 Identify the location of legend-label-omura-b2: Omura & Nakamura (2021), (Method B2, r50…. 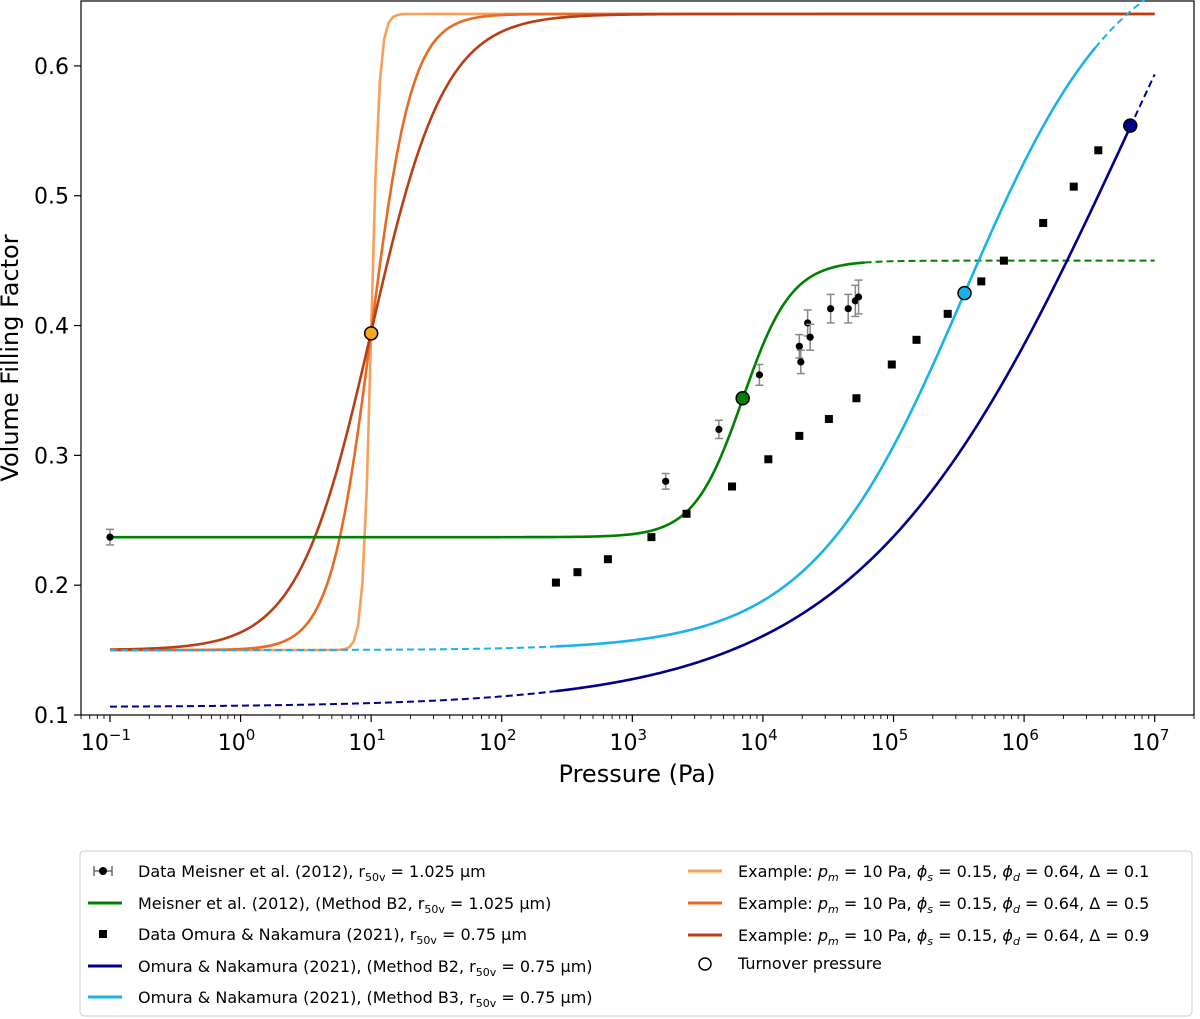
(365, 968).